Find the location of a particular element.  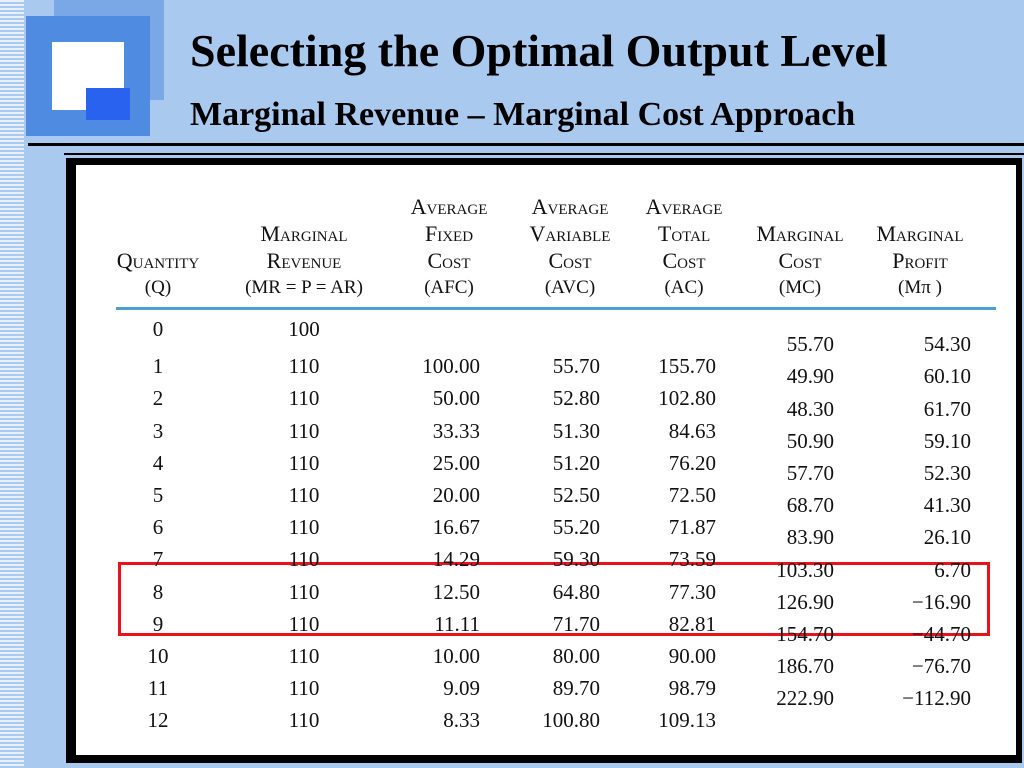

afc-cell: 8.33 is located at coordinates (461, 720).